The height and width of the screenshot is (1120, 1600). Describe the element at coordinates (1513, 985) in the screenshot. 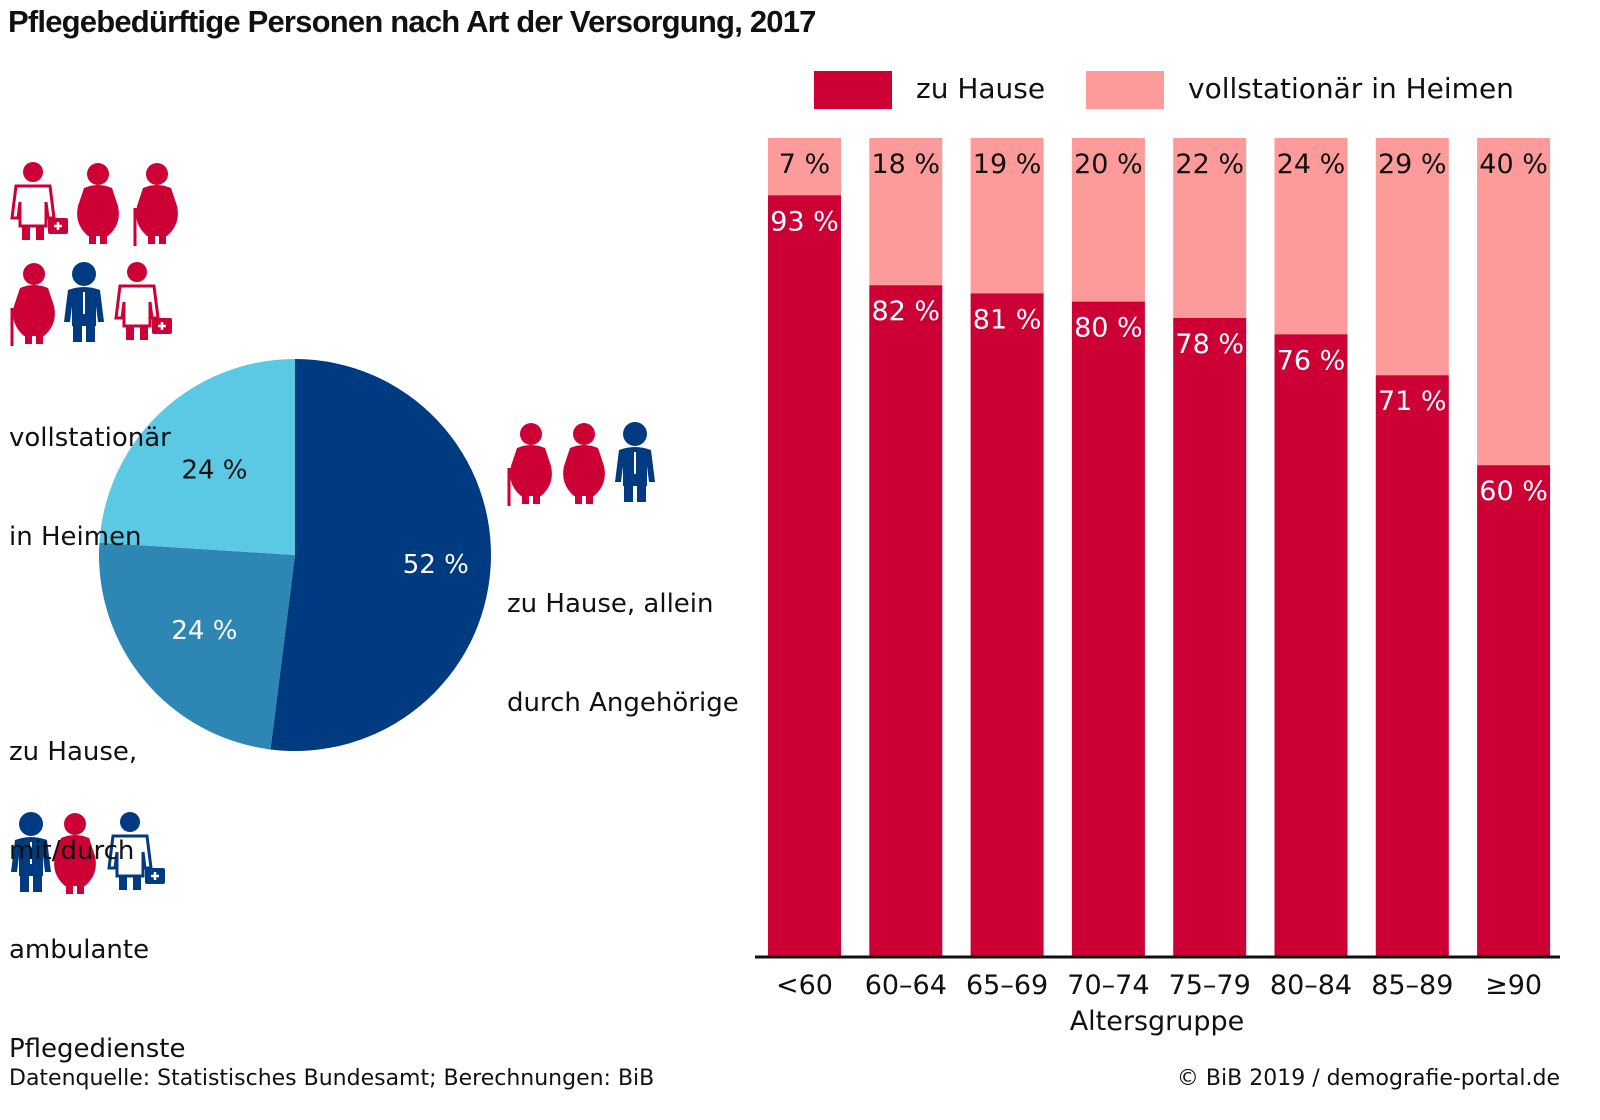

I see `x-tick-label: ≥90` at that location.